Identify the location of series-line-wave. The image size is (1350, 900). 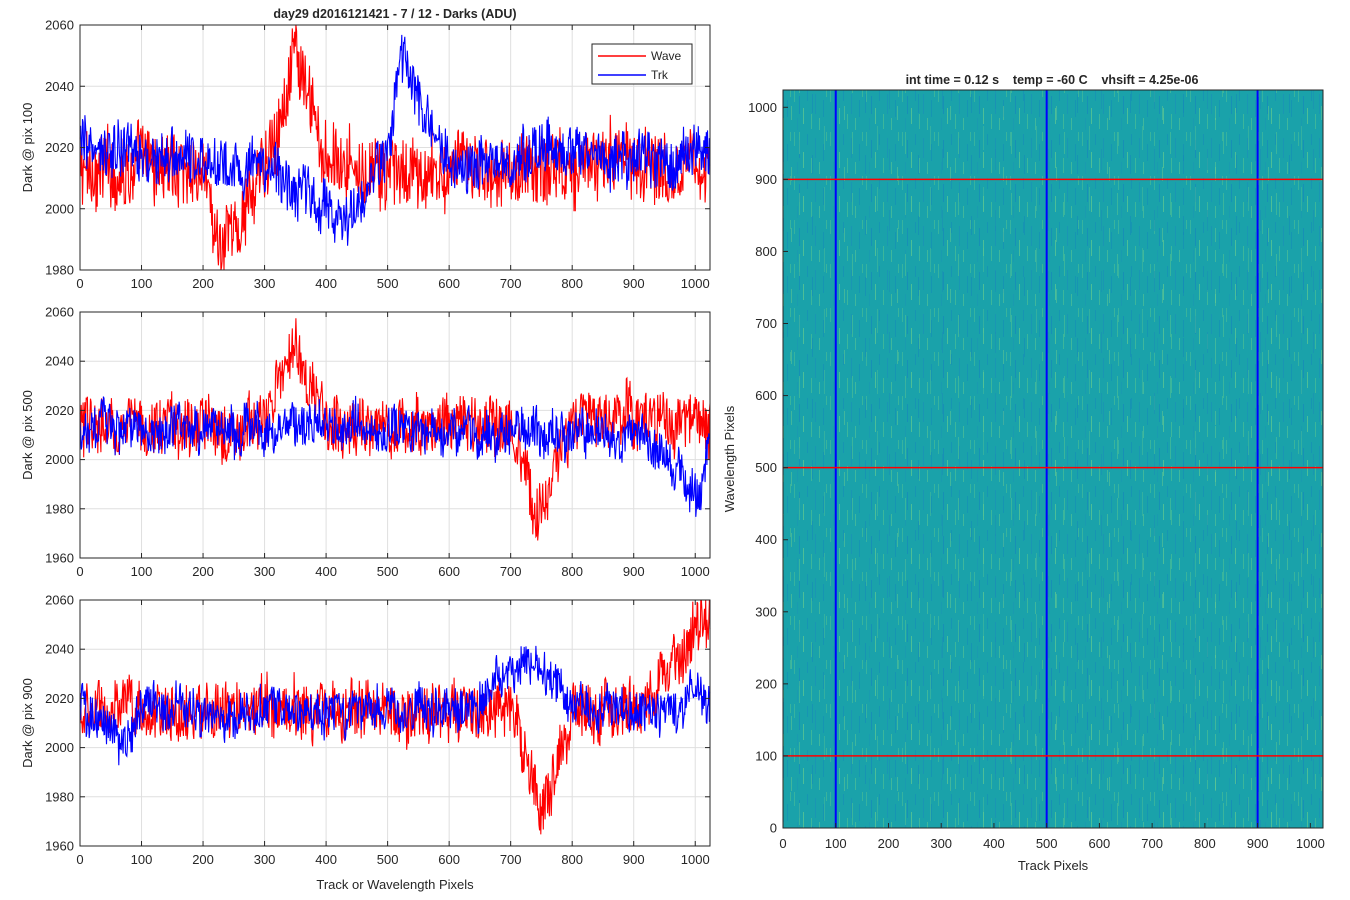
(395, 147).